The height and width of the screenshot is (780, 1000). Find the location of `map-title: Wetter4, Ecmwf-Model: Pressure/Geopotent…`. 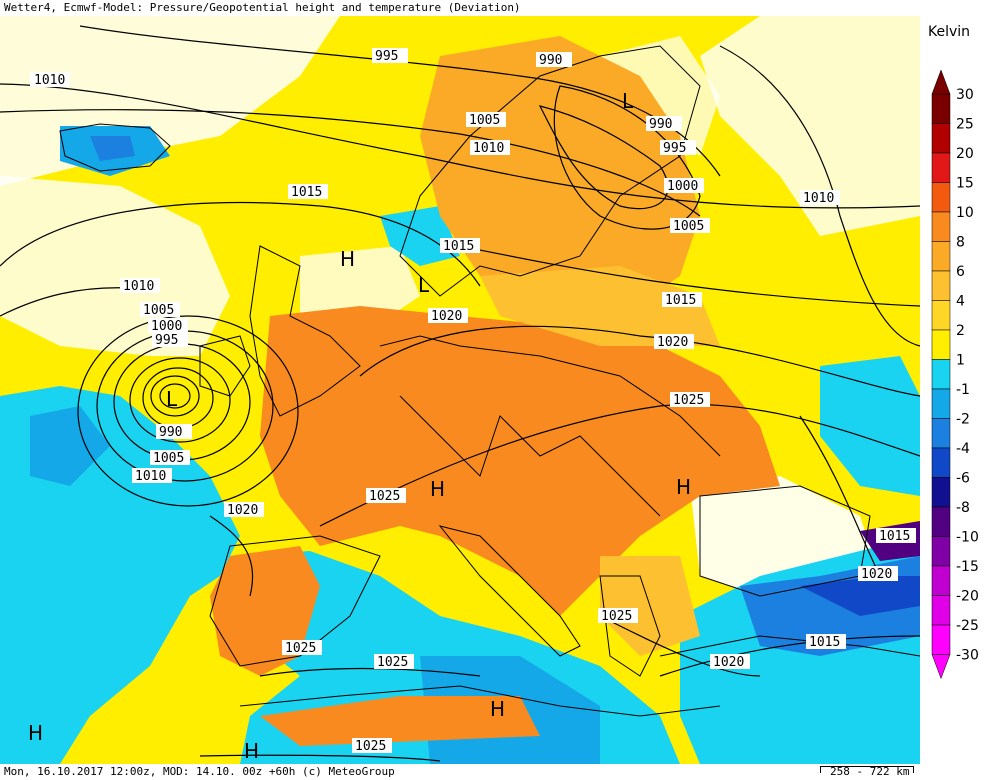

map-title: Wetter4, Ecmwf-Model: Pressure/Geopotent… is located at coordinates (460, 8).